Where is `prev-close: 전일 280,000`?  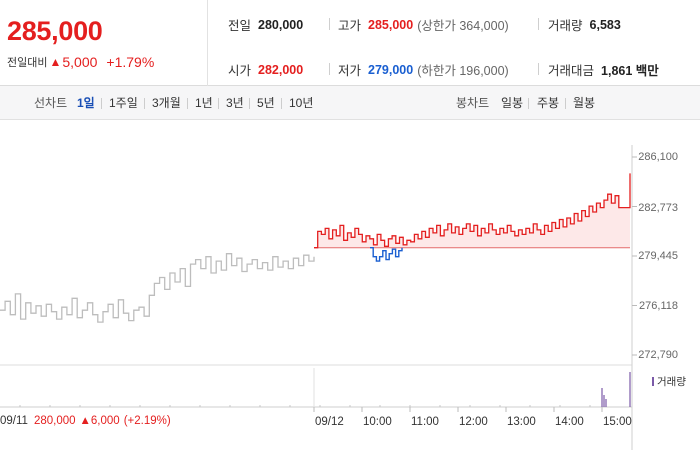 prev-close: 전일 280,000 is located at coordinates (265, 24).